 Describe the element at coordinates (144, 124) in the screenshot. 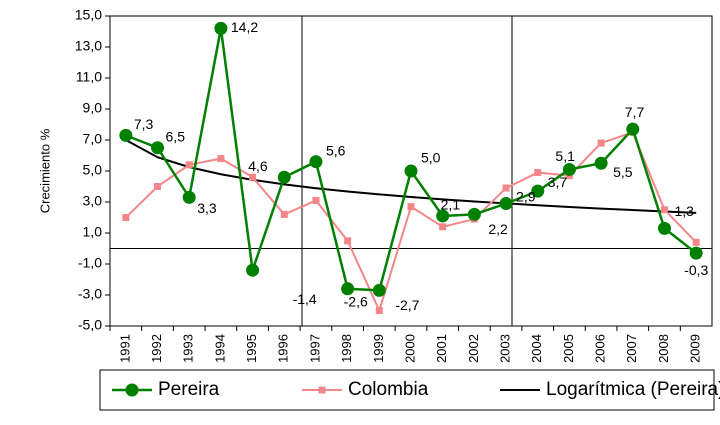

I see `data-label: 7,3` at that location.